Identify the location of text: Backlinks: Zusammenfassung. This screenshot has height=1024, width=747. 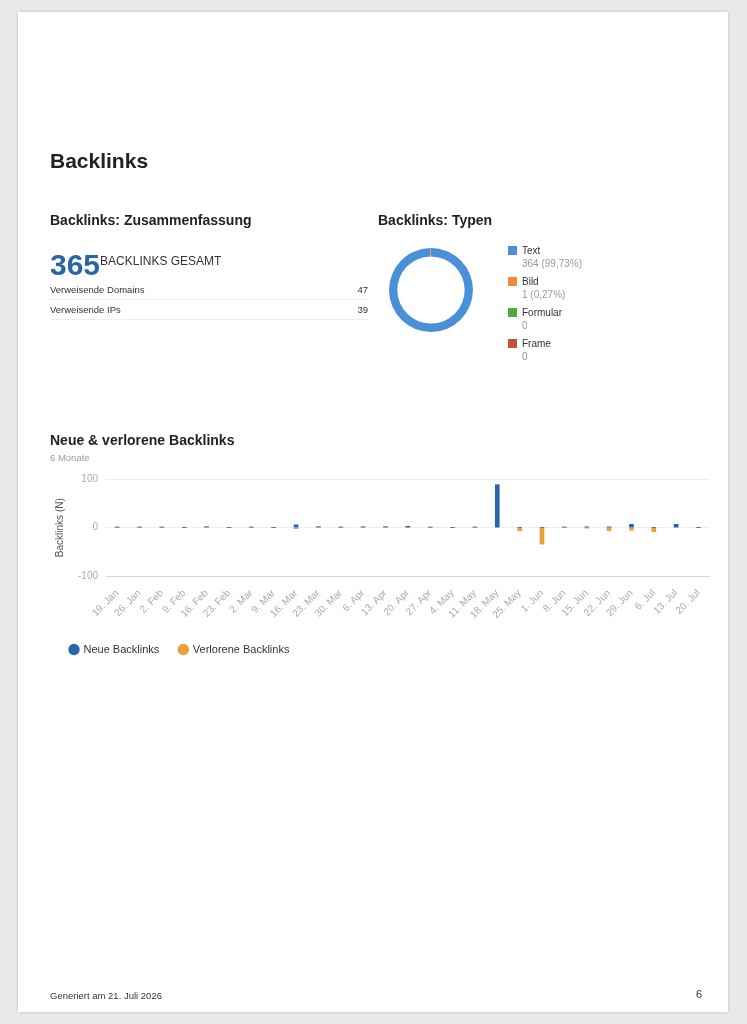
(151, 220).